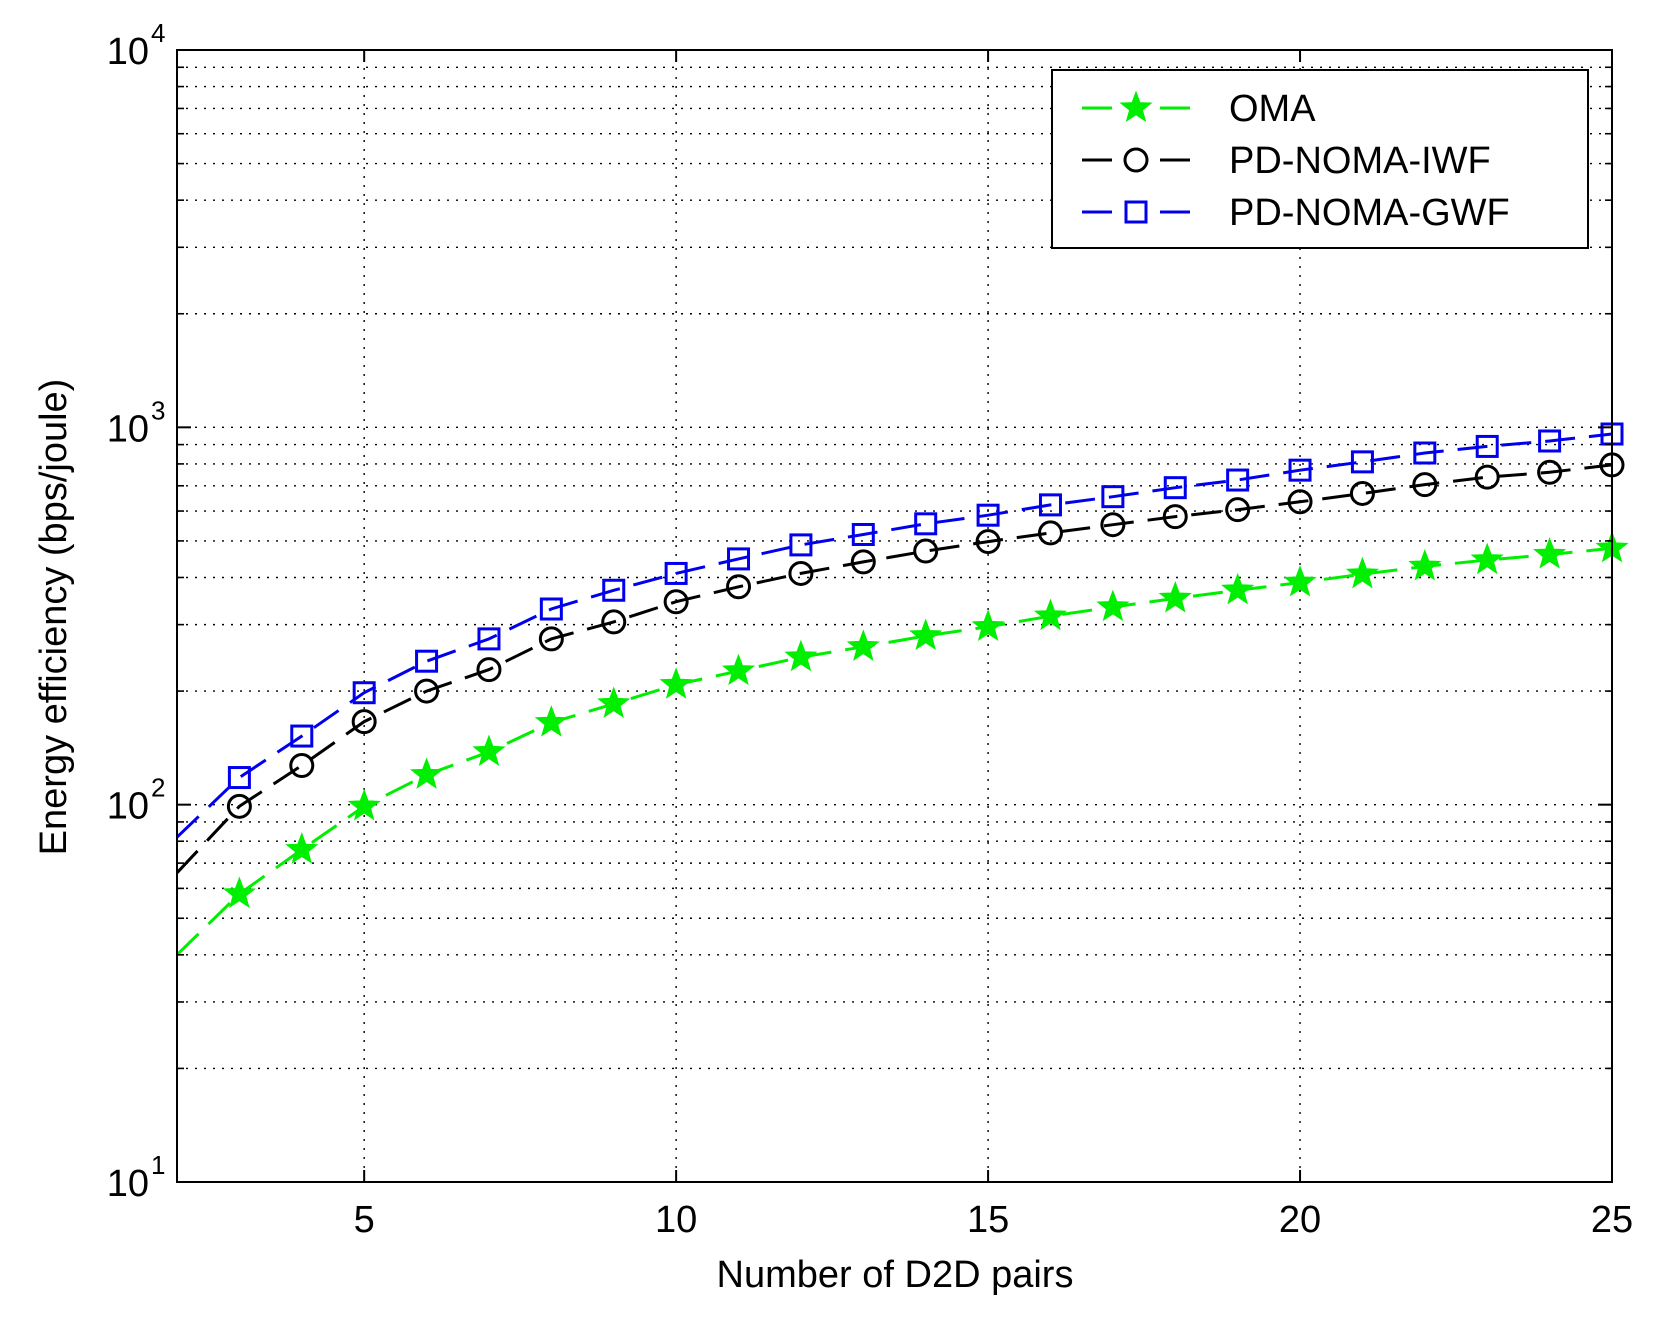 This screenshot has height=1319, width=1654. I want to click on legend-label: PD-NOMA-IWF, so click(1360, 161).